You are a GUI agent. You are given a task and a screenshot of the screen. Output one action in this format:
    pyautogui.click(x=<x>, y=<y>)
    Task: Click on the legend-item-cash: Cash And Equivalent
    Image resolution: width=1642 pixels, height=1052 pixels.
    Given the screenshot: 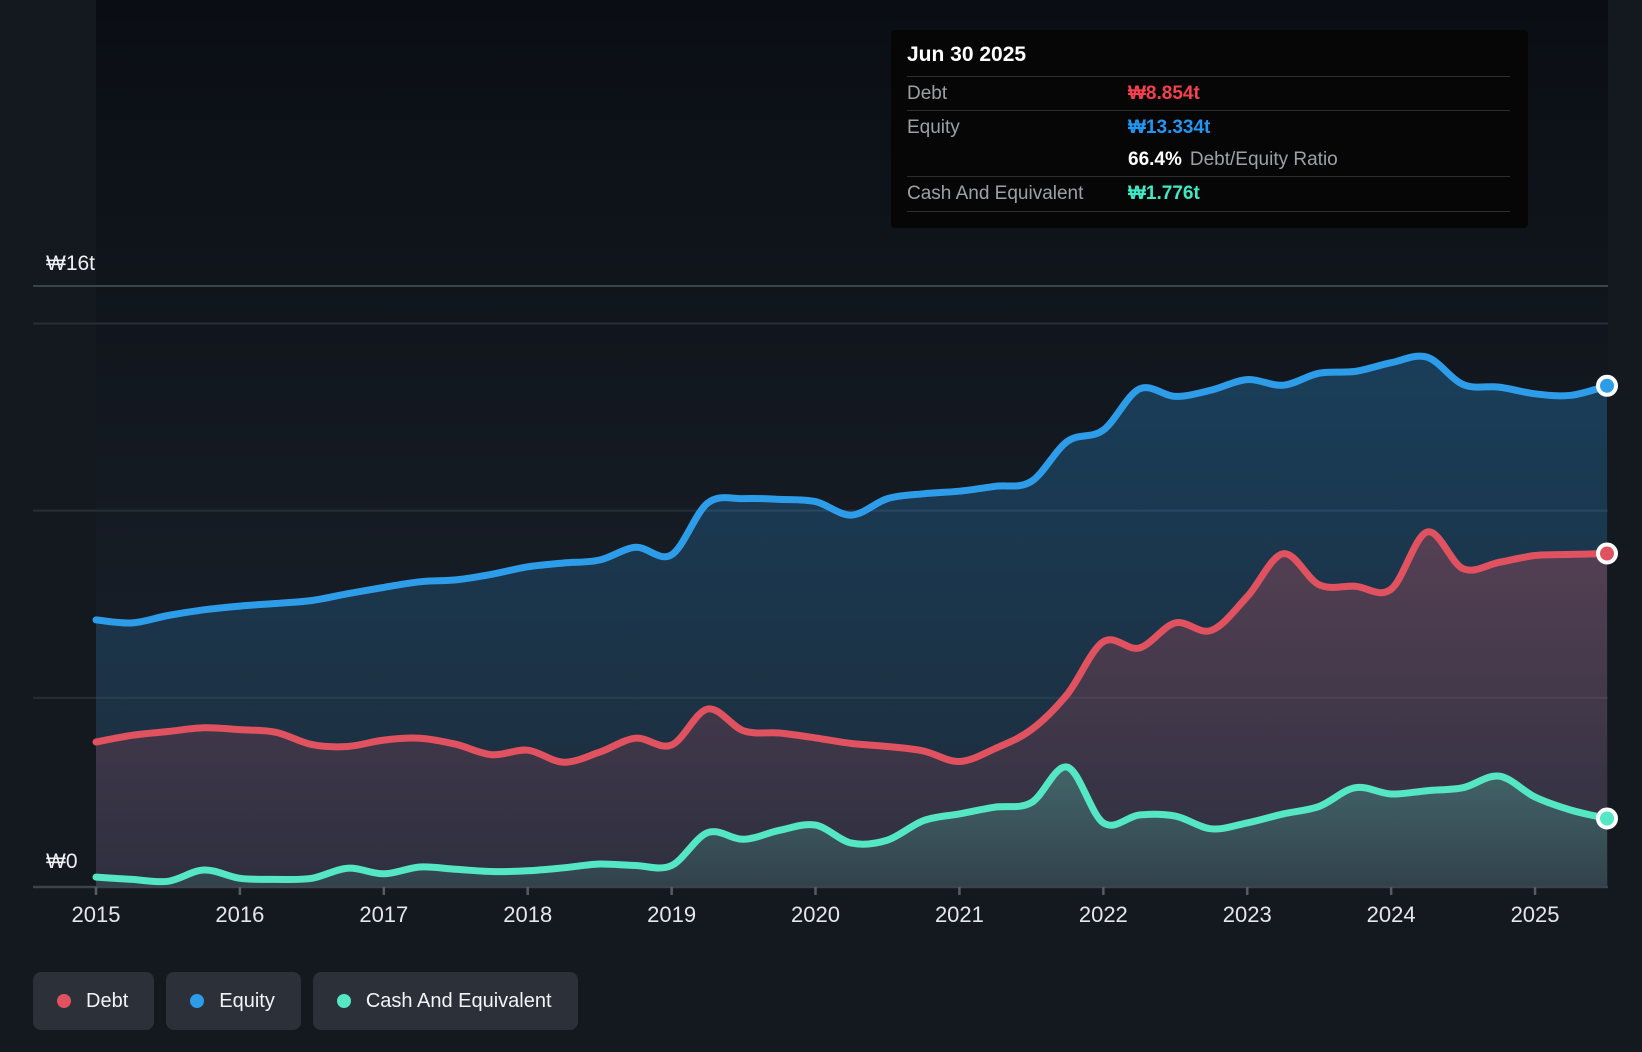 What is the action you would take?
    pyautogui.click(x=445, y=1001)
    